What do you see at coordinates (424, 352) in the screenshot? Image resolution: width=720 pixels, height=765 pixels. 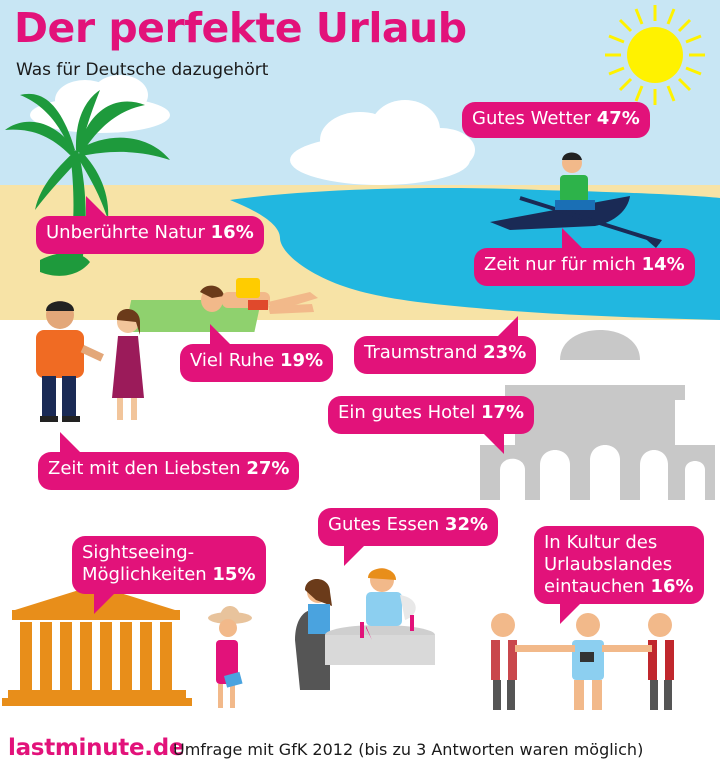 I see `category-label: Traumstrand` at bounding box center [424, 352].